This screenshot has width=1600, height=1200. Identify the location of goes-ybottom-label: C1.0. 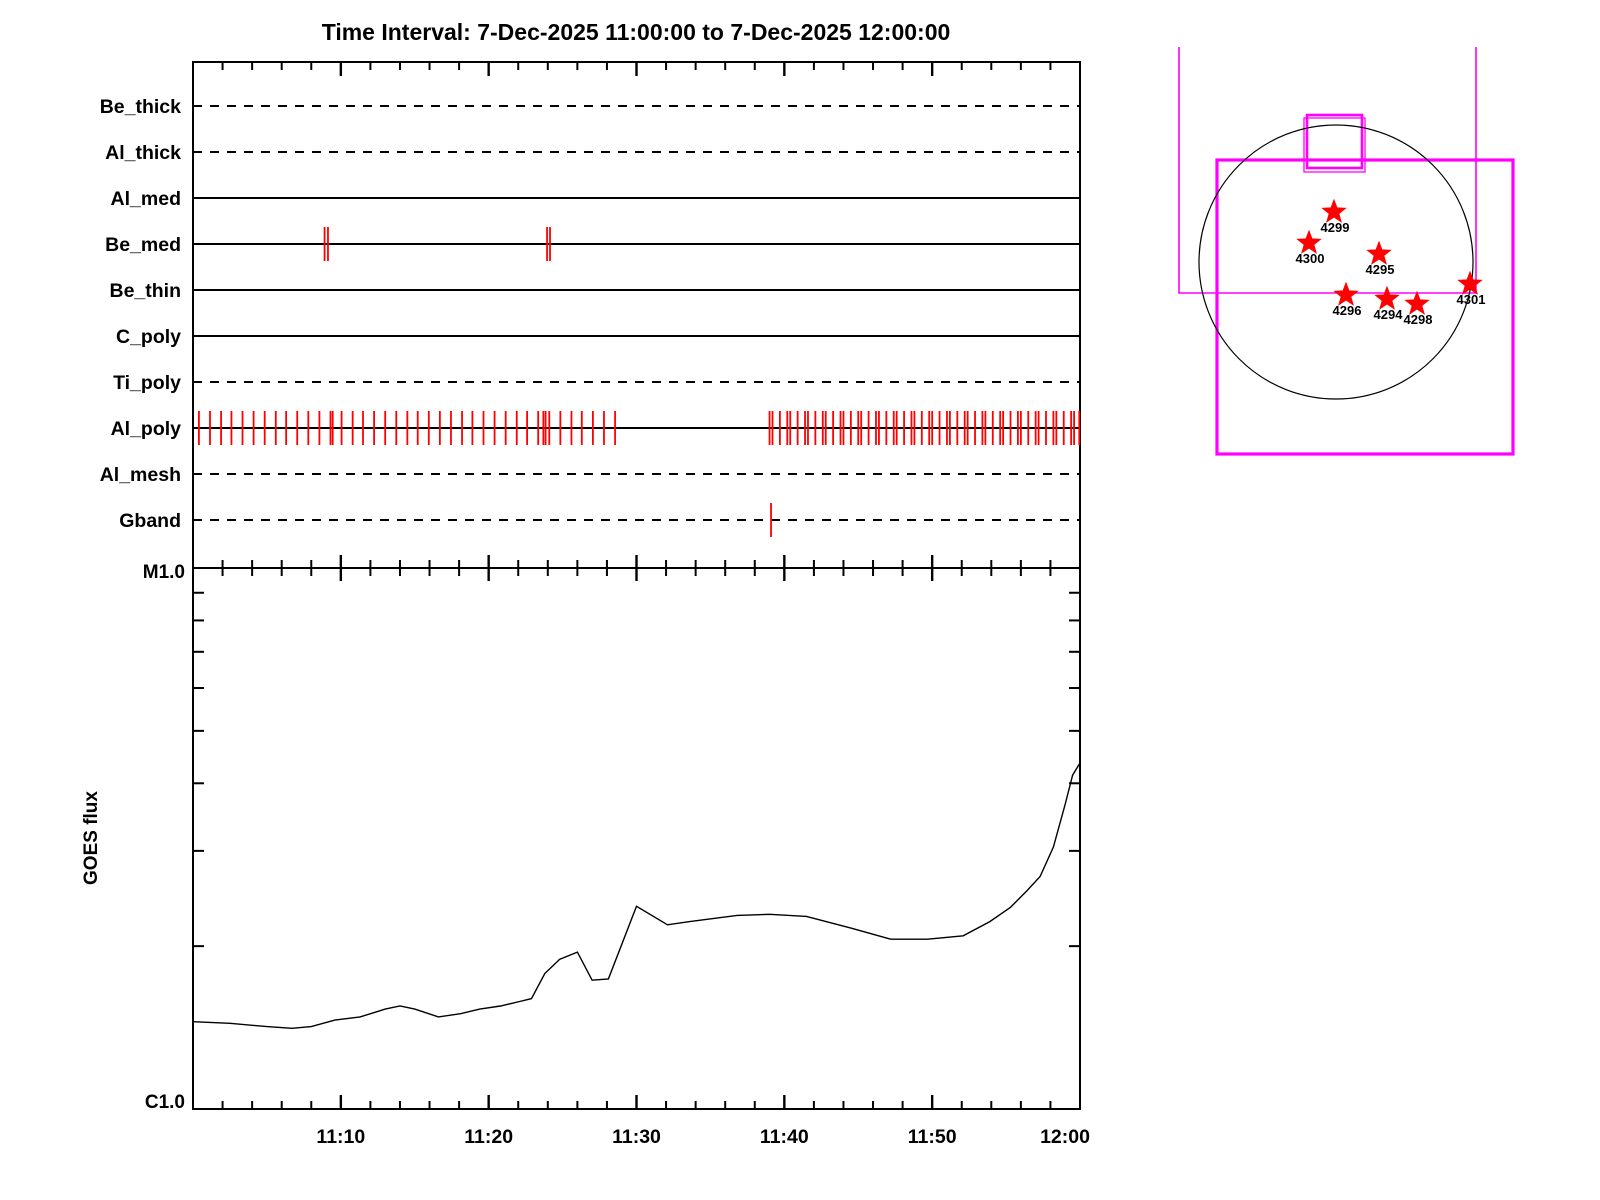
(165, 1102).